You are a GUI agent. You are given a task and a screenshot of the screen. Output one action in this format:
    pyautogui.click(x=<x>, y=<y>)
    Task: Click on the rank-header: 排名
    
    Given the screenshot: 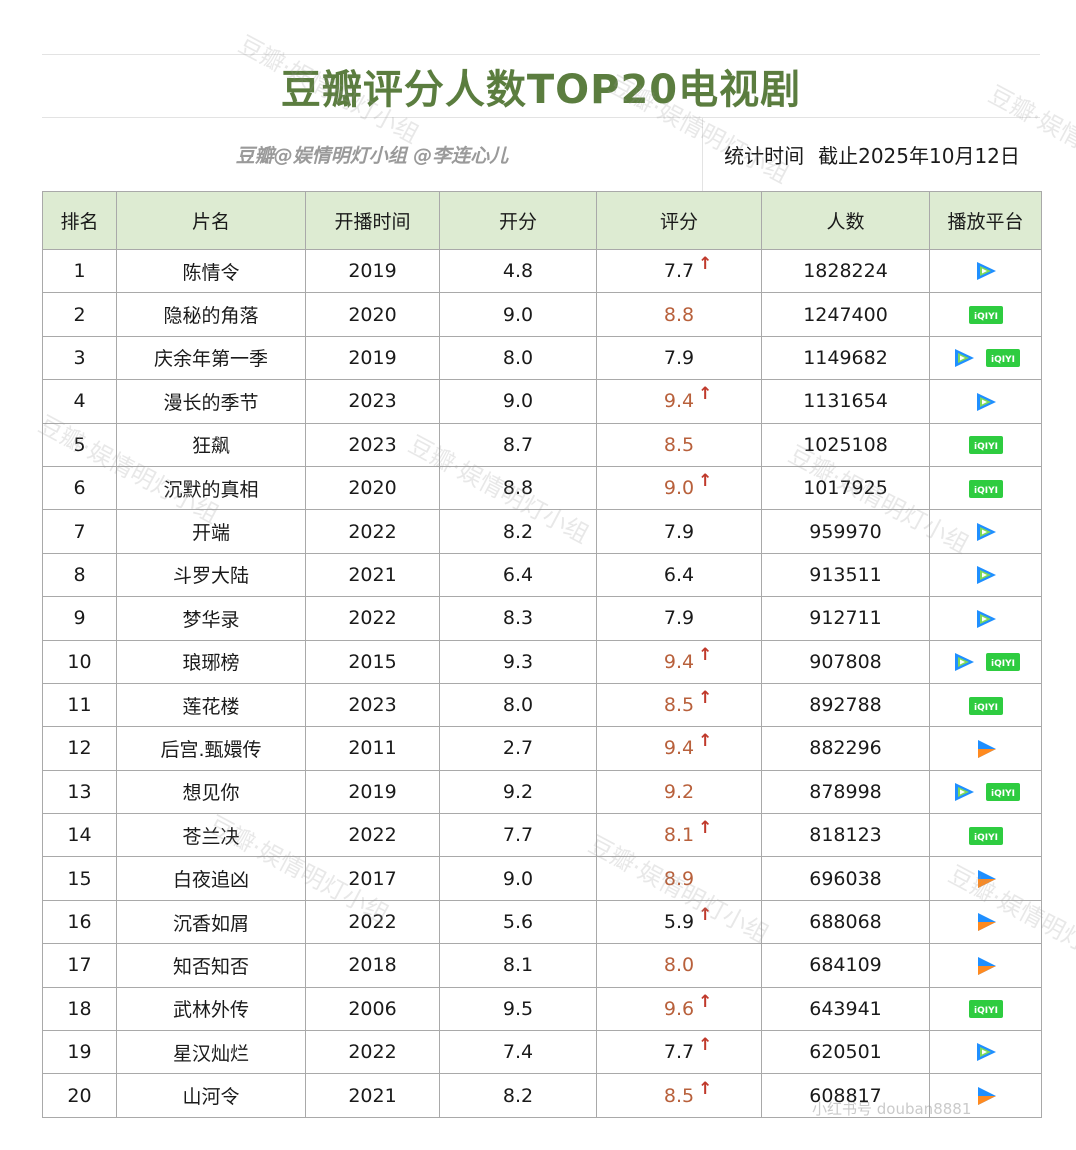 What is the action you would take?
    pyautogui.click(x=79, y=220)
    